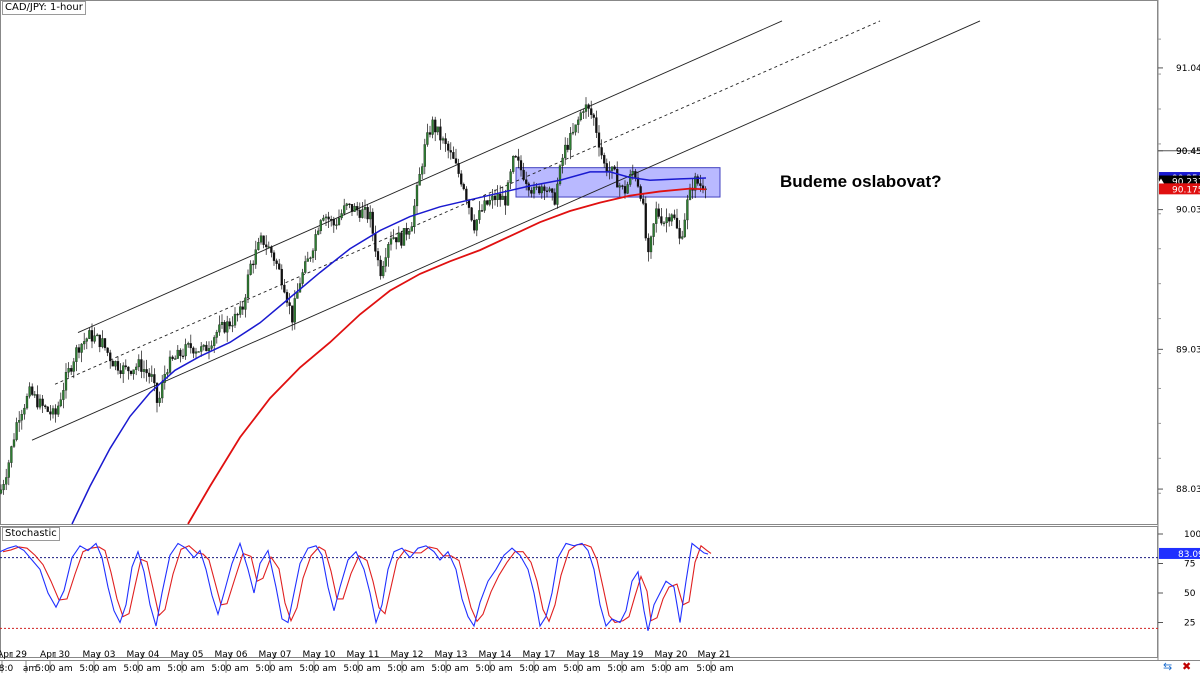 Image resolution: width=1200 pixels, height=675 pixels. Describe the element at coordinates (31, 534) in the screenshot. I see `indicator-title: Stochastic` at that location.